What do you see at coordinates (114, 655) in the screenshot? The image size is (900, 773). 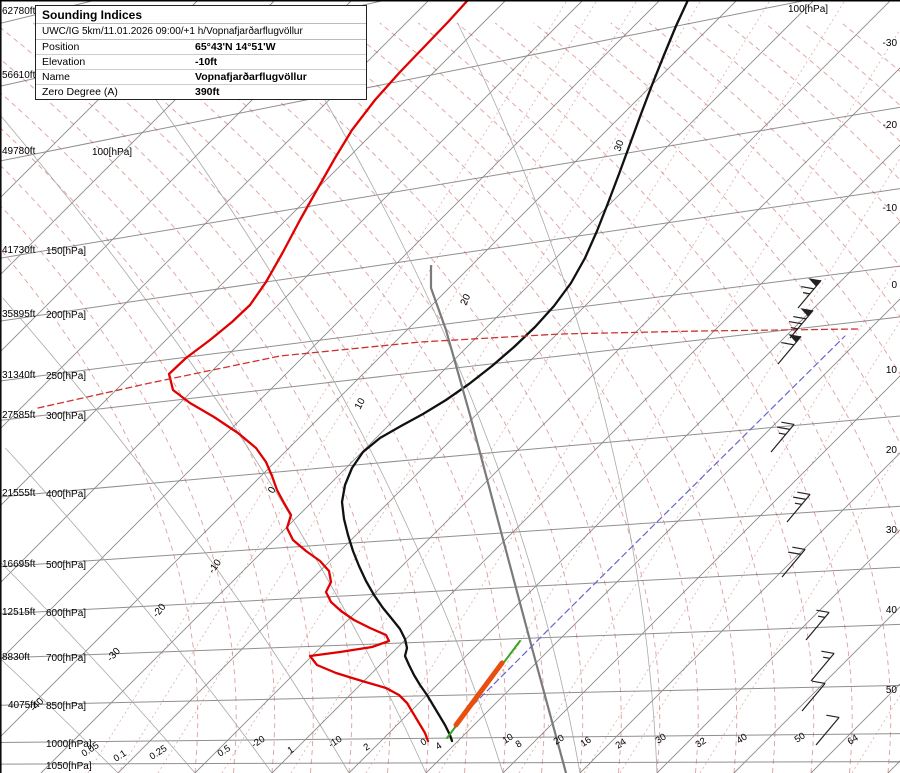 I see `adiabat-label: -30` at bounding box center [114, 655].